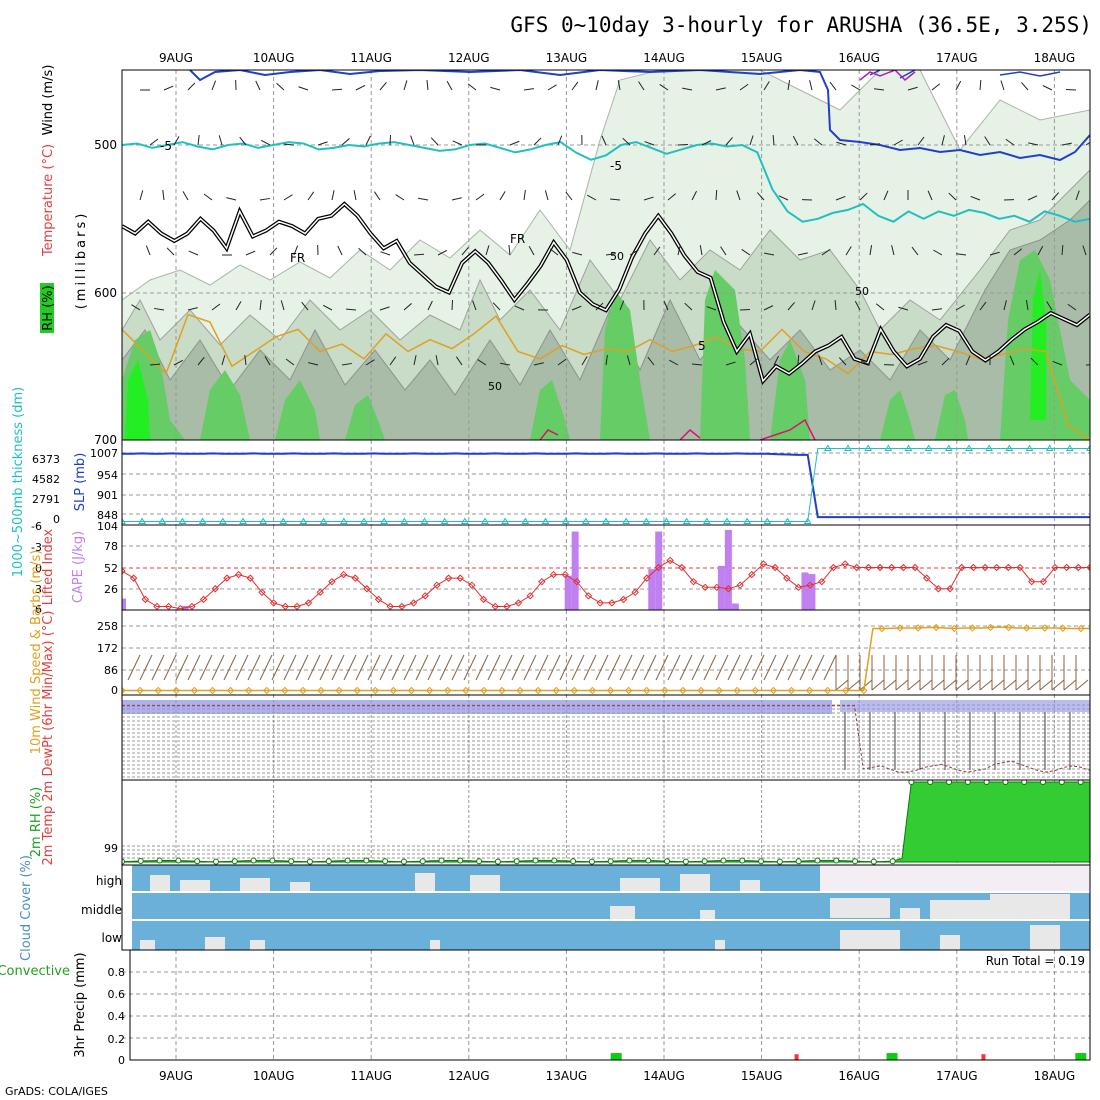 Image resolution: width=1100 pixels, height=1100 pixels. Describe the element at coordinates (38, 589) in the screenshot. I see `li-tick-3: 3` at that location.